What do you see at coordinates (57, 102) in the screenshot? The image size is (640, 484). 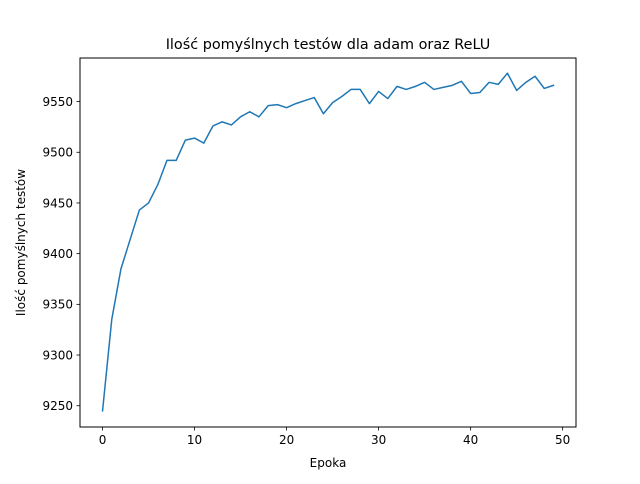 I see `y-tick-label: 9550` at bounding box center [57, 102].